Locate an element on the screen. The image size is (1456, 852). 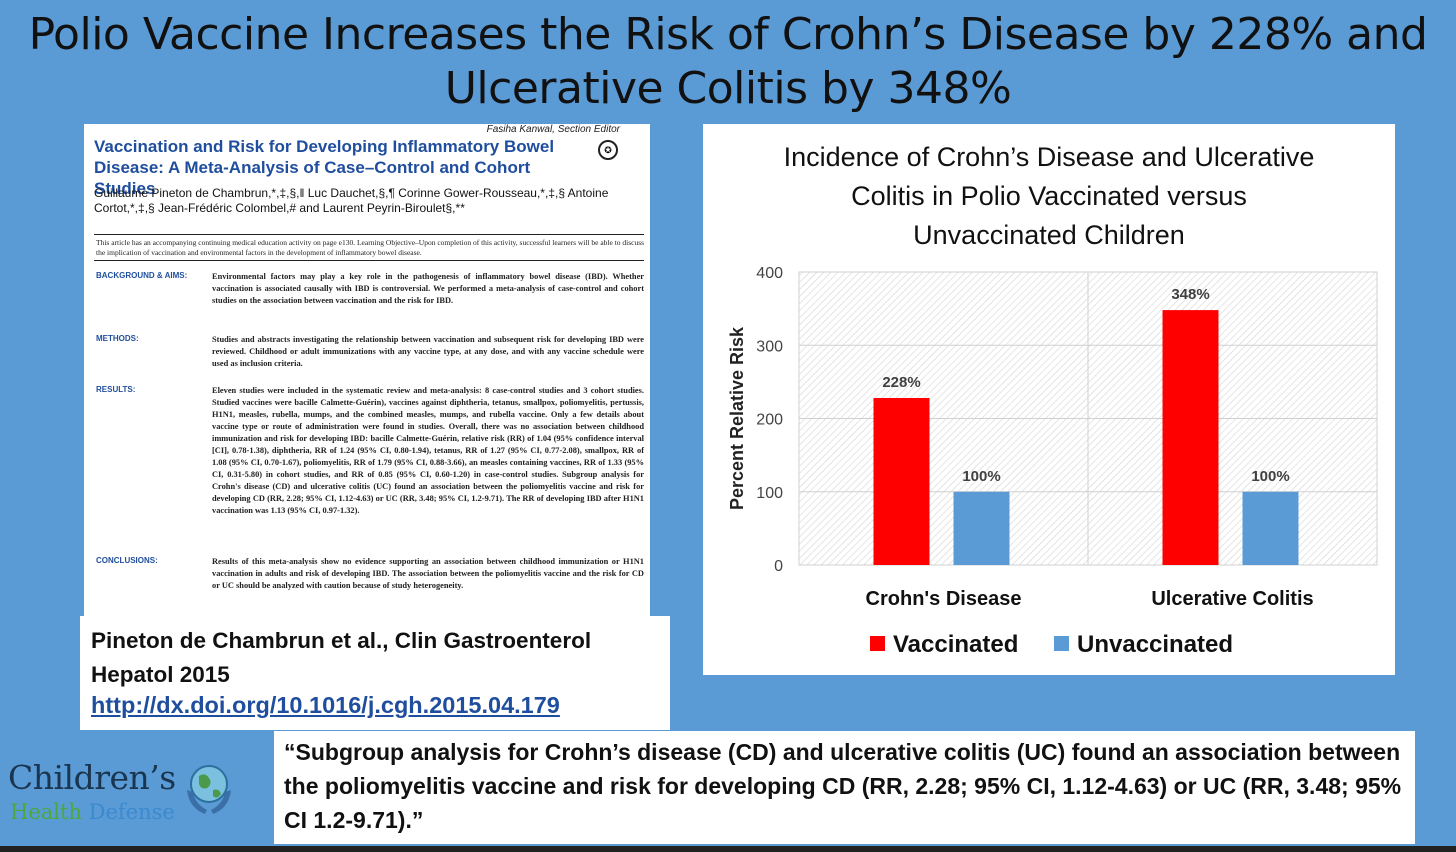
childrens-health-defense-logo: Children’s Health Defense is located at coordinates (124, 794).